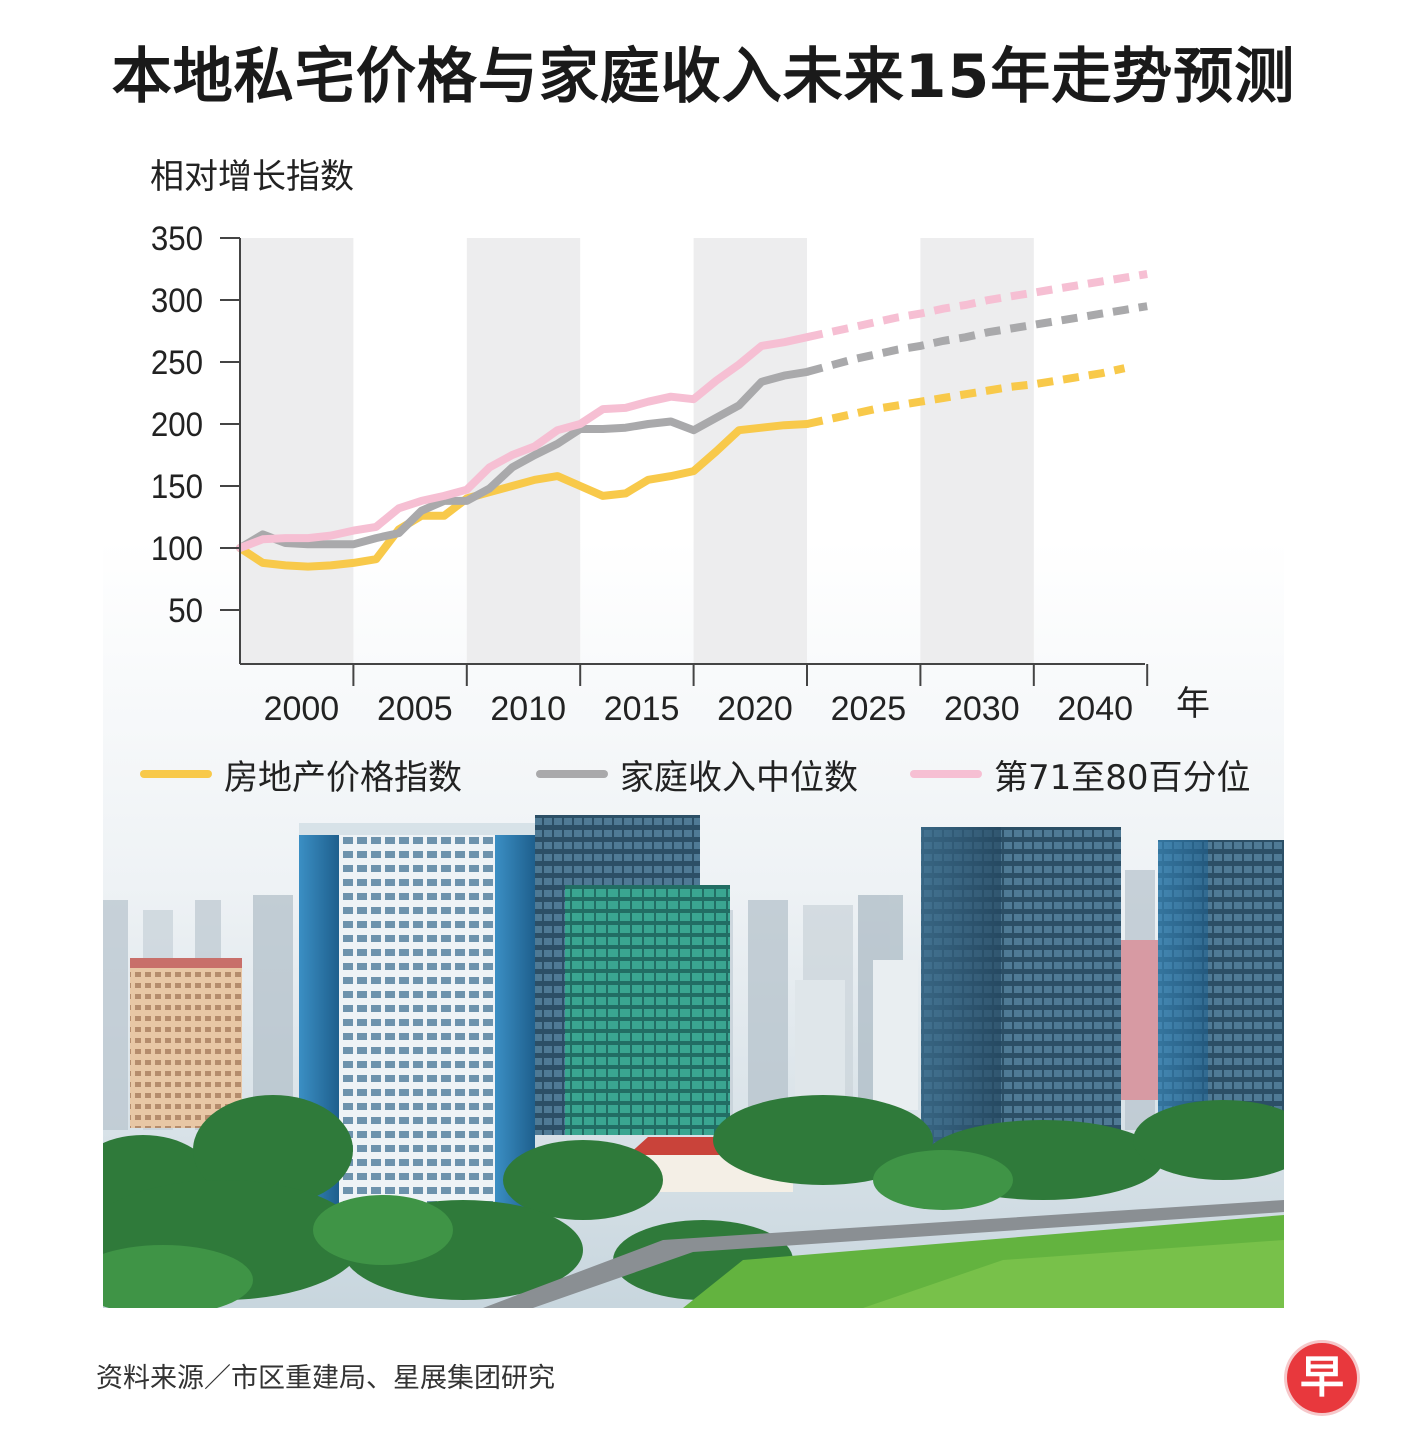 The width and height of the screenshot is (1407, 1440). I want to click on y-tick-label: 100, so click(177, 548).